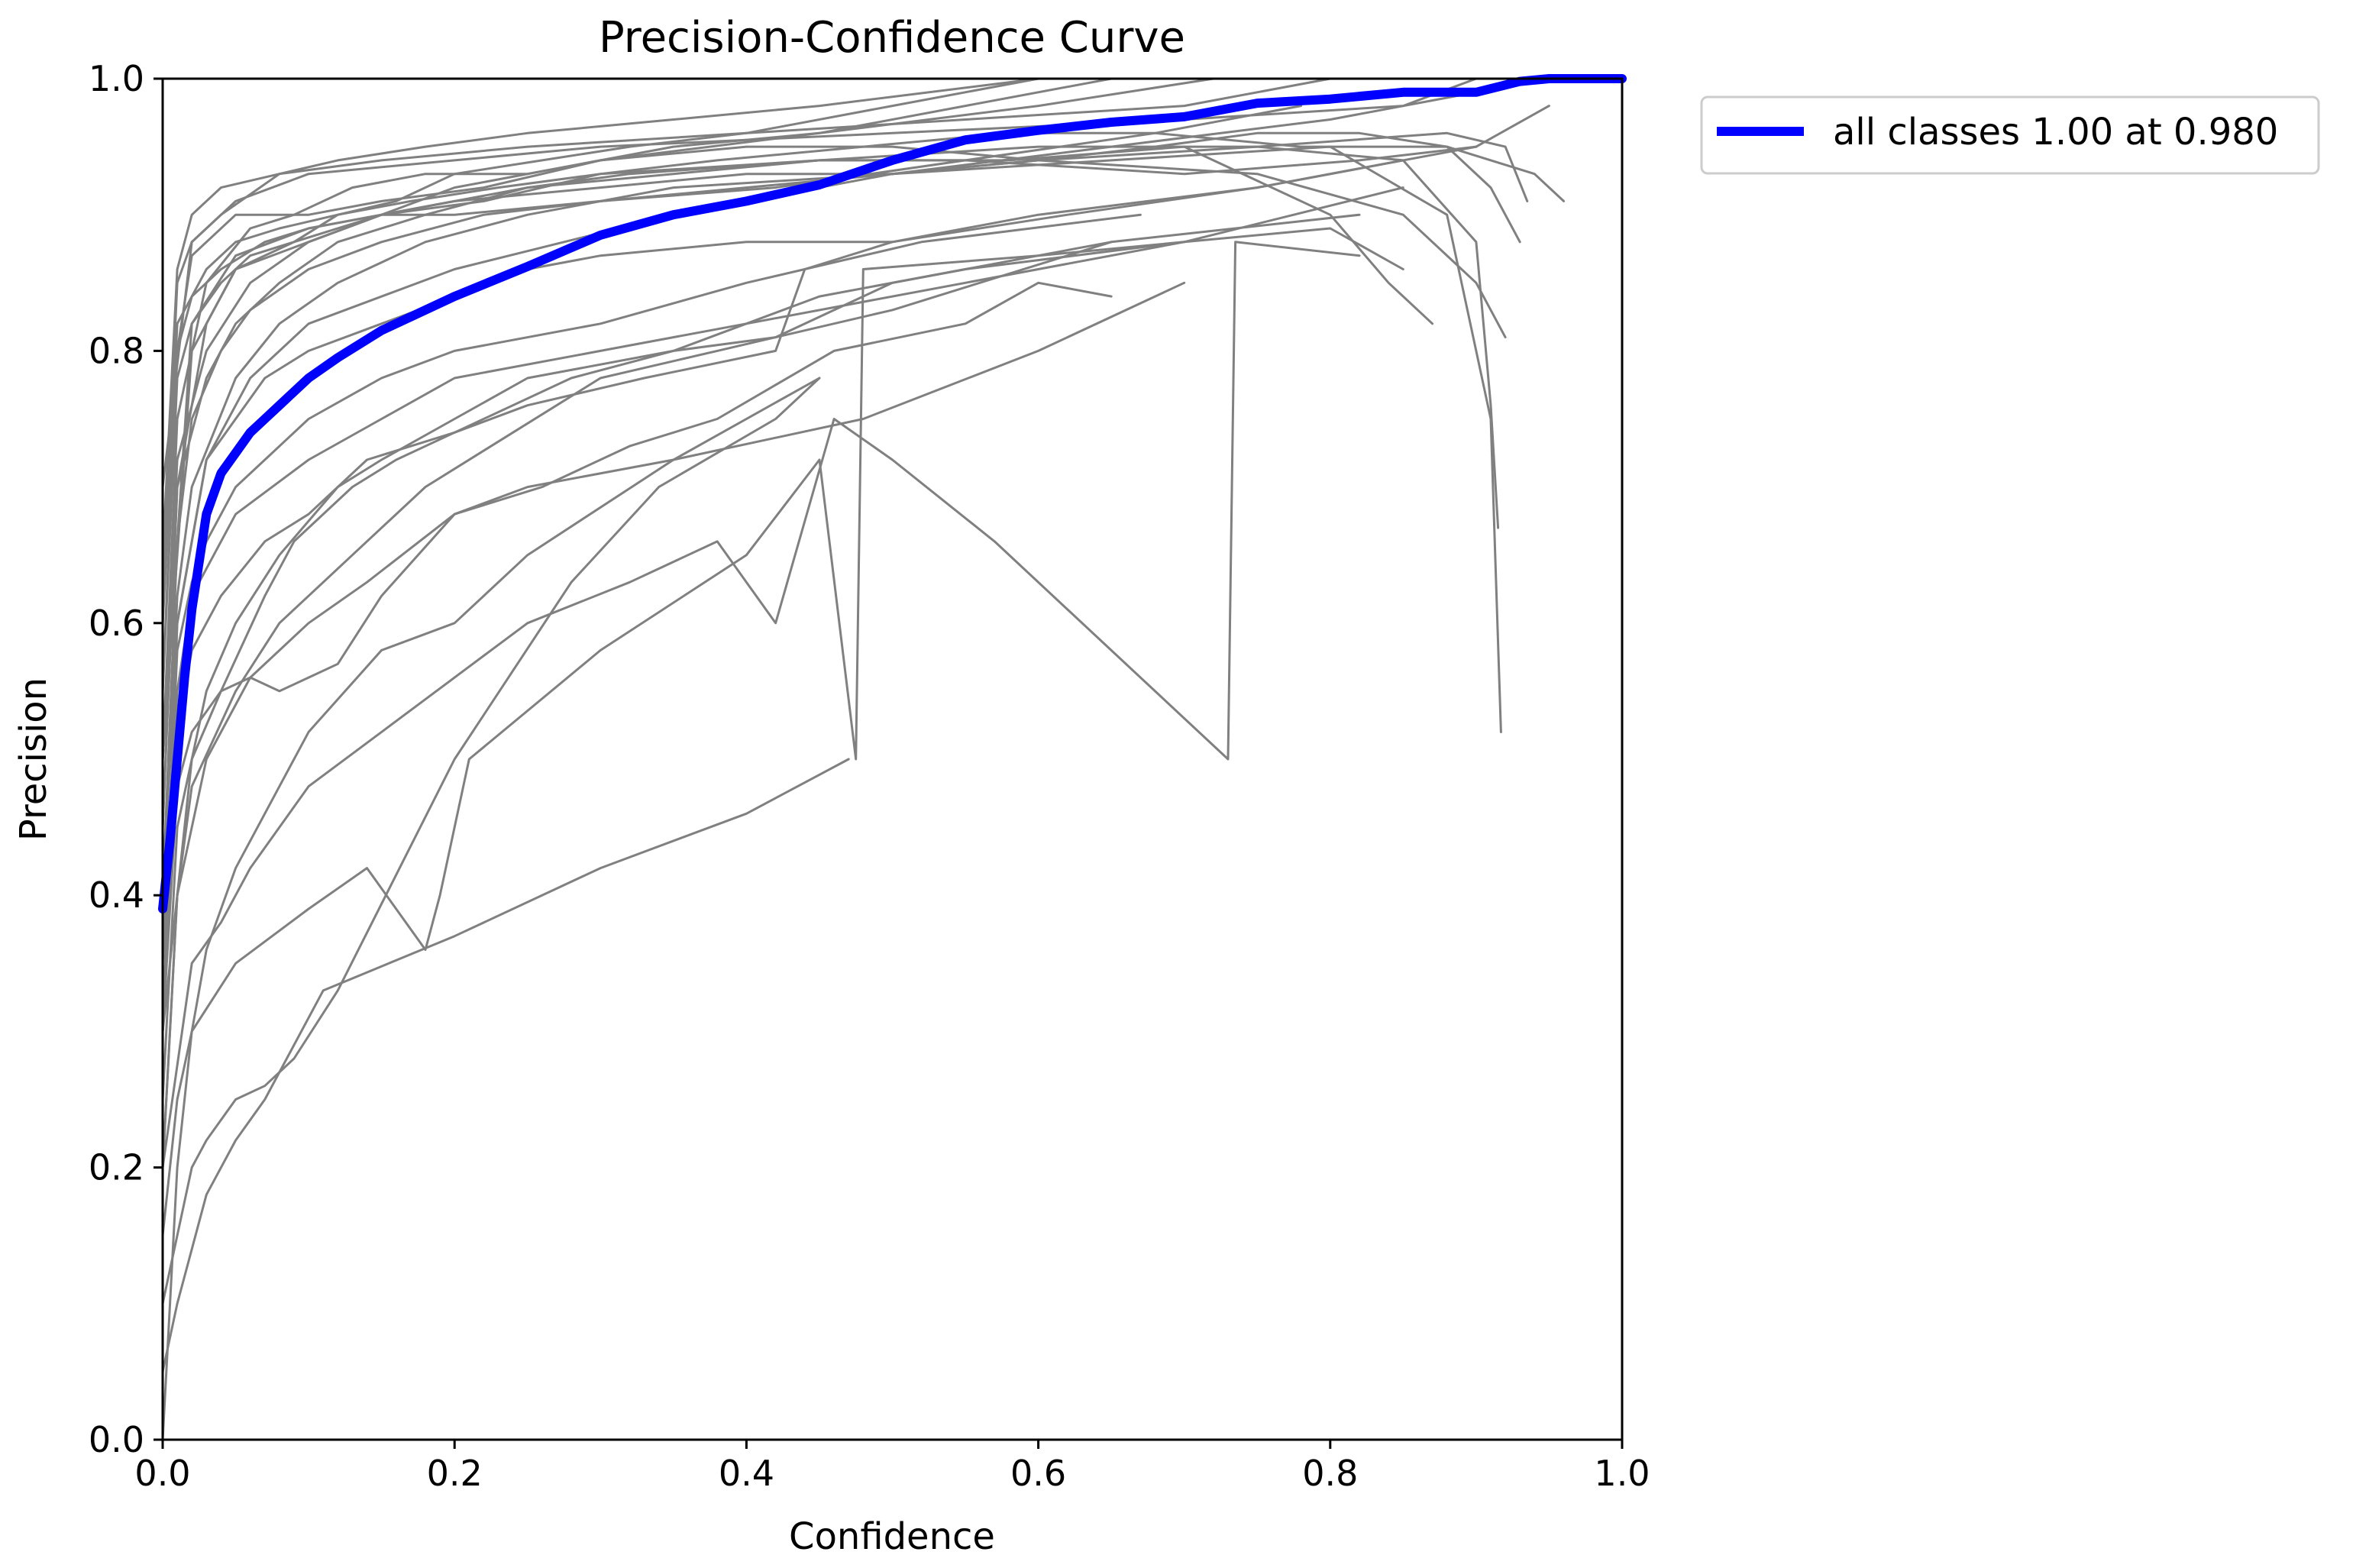  Describe the element at coordinates (116, 1167) in the screenshot. I see `y-tick-label: 0.2` at that location.